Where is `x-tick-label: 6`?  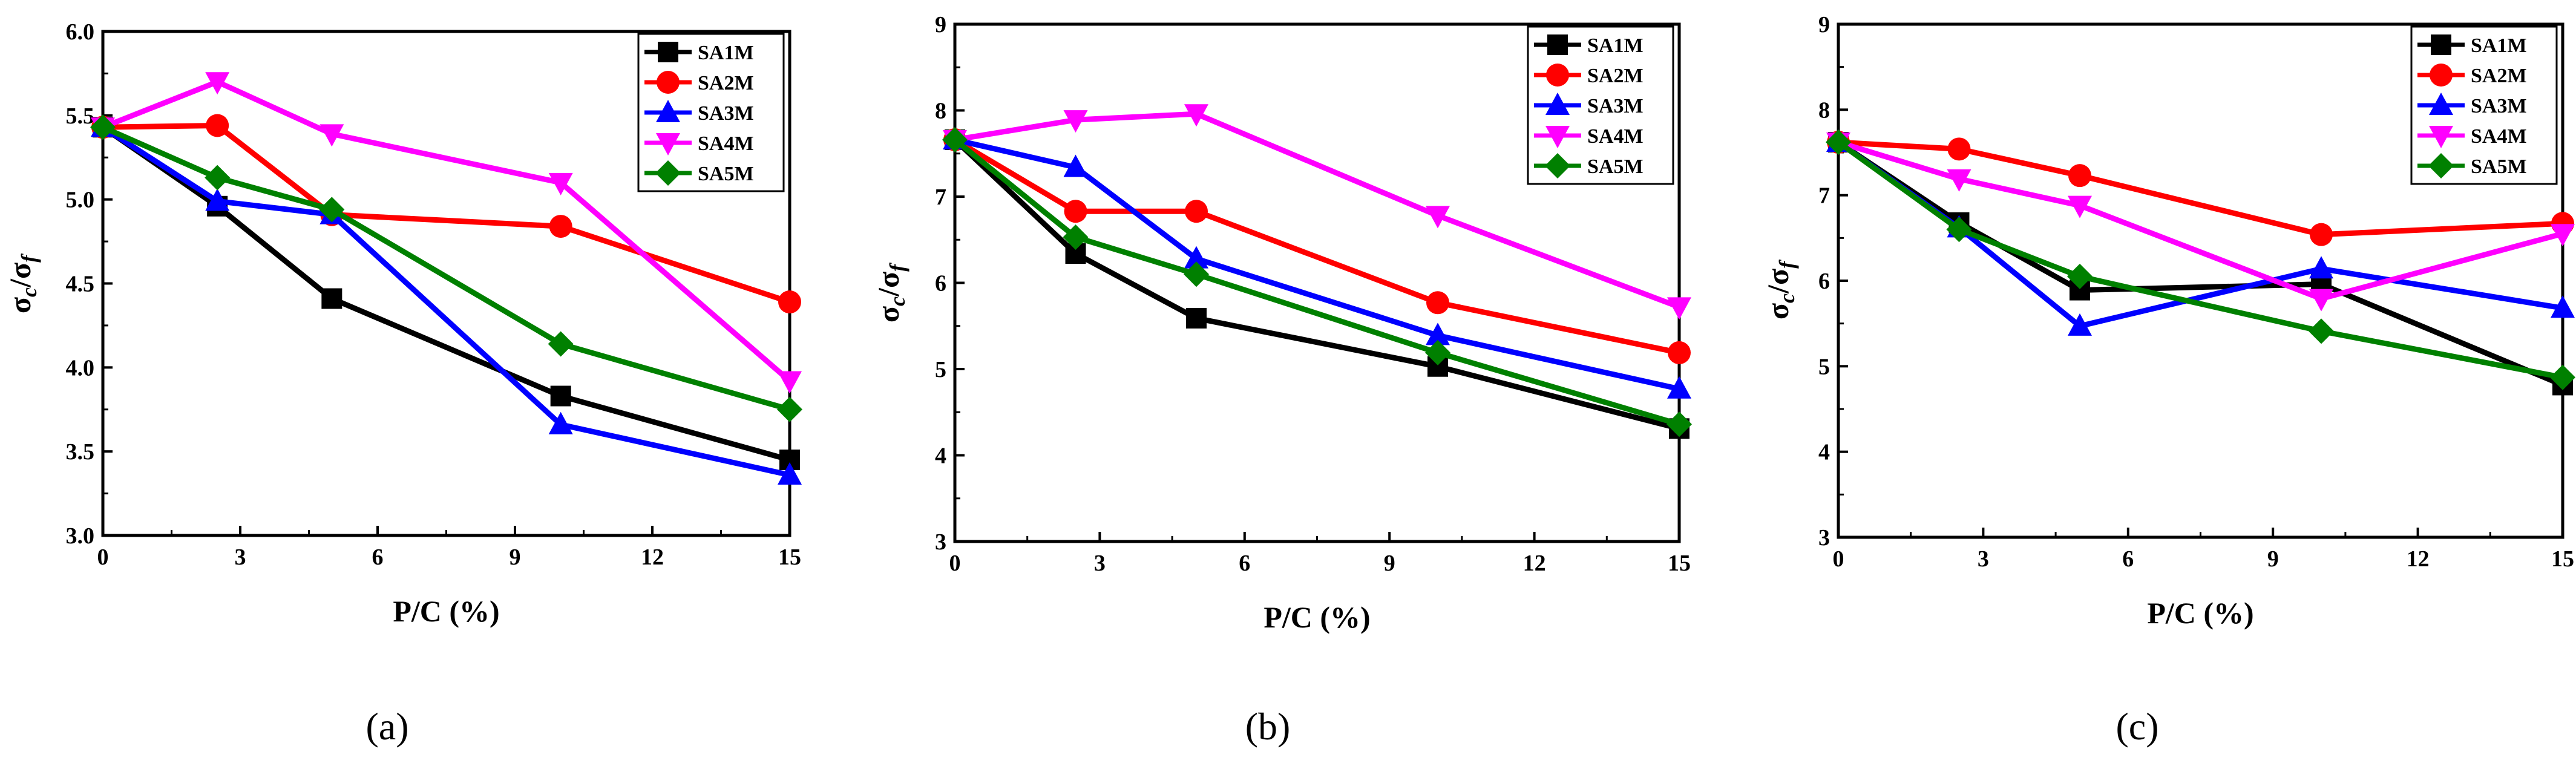 x-tick-label: 6 is located at coordinates (378, 557).